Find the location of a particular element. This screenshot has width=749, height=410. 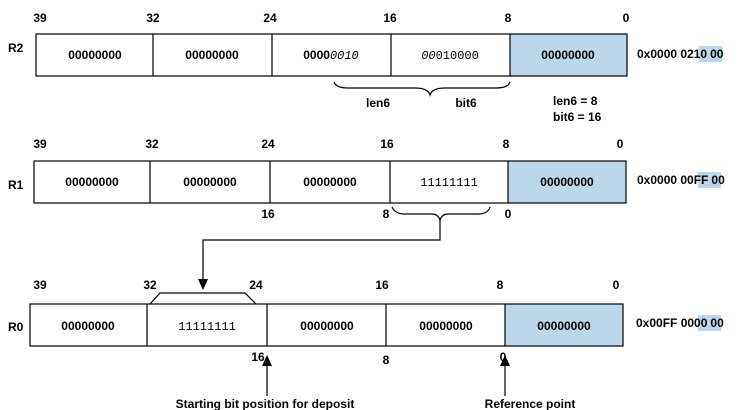

r2-bit-label-24: 24 is located at coordinates (270, 18).